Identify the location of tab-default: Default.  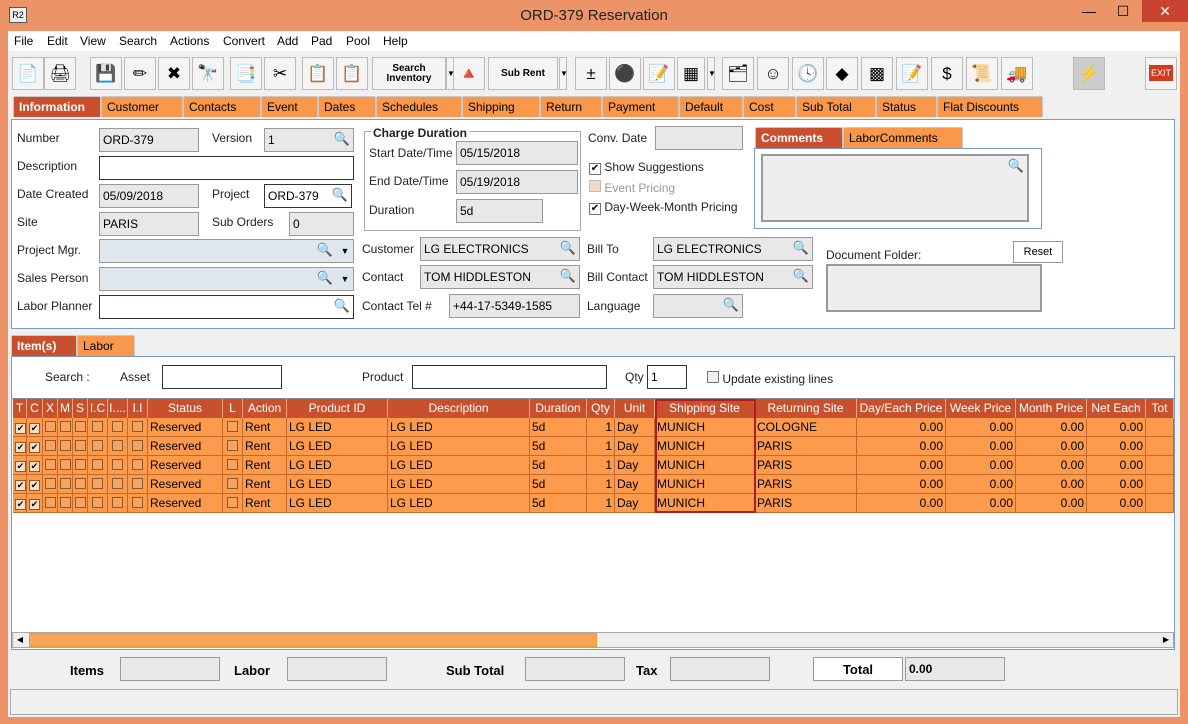
(711, 106).